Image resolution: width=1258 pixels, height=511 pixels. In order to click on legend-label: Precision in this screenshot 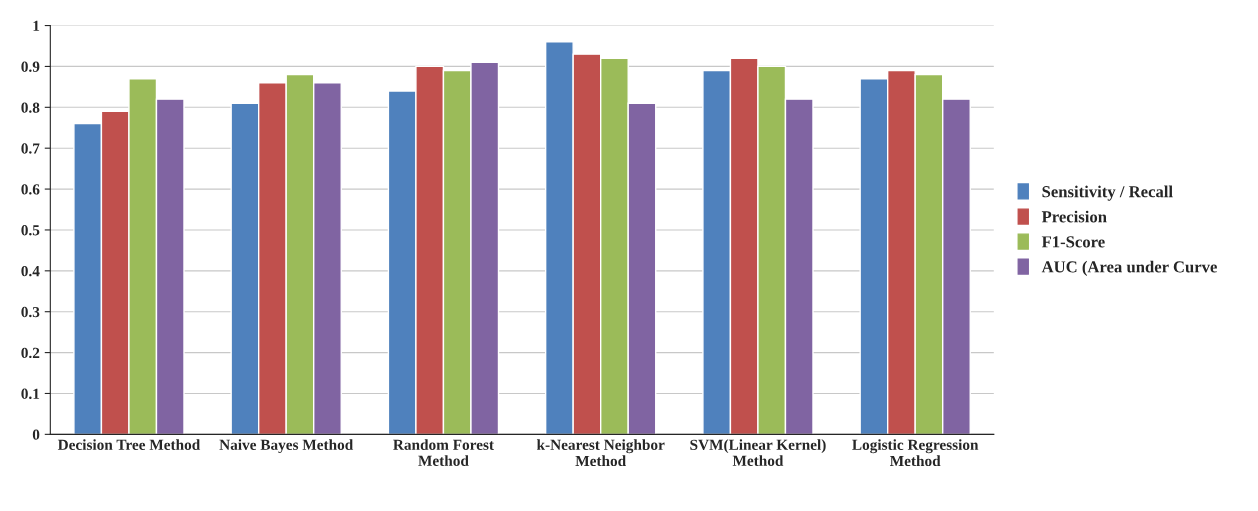, I will do `click(1074, 216)`.